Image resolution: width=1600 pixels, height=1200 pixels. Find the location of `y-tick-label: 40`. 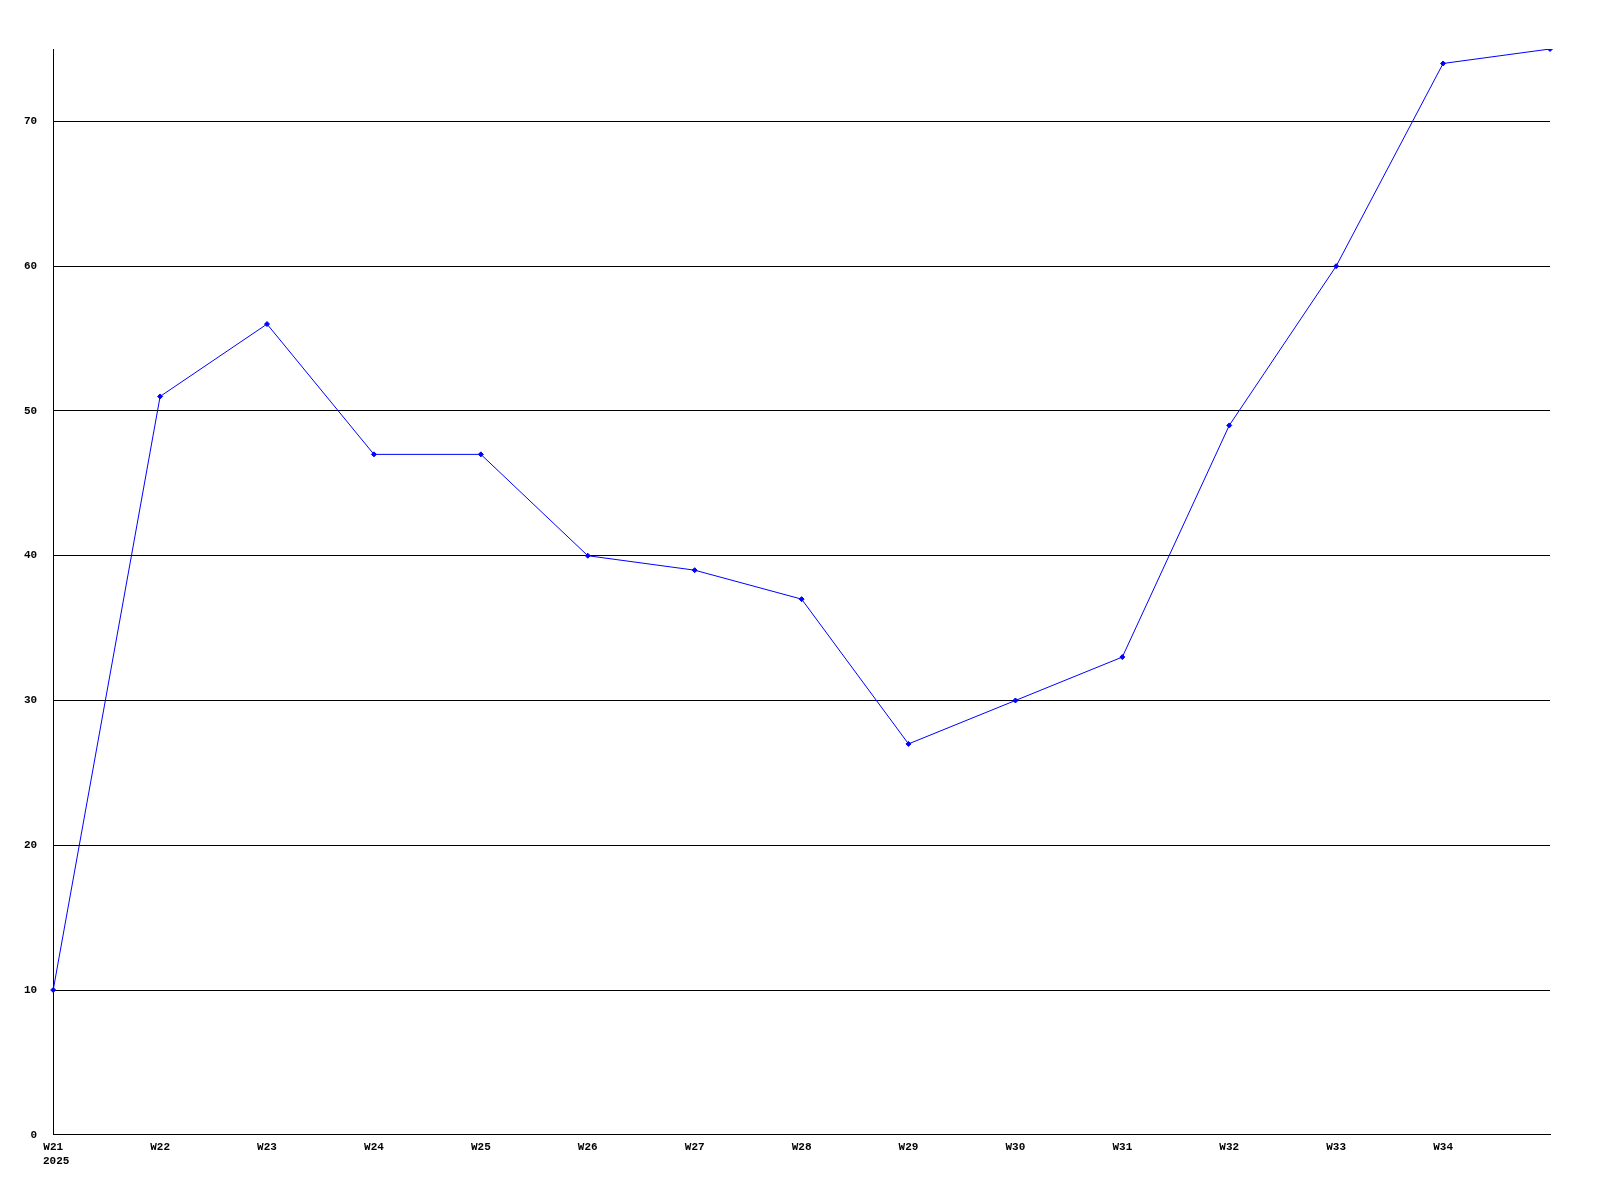

y-tick-label: 40 is located at coordinates (31, 555).